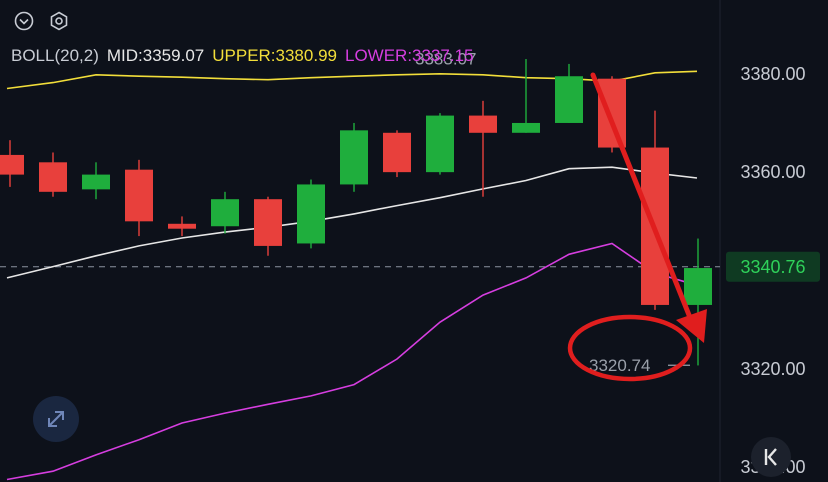 Image resolution: width=828 pixels, height=482 pixels. I want to click on expand-arrows-icon, so click(56, 419).